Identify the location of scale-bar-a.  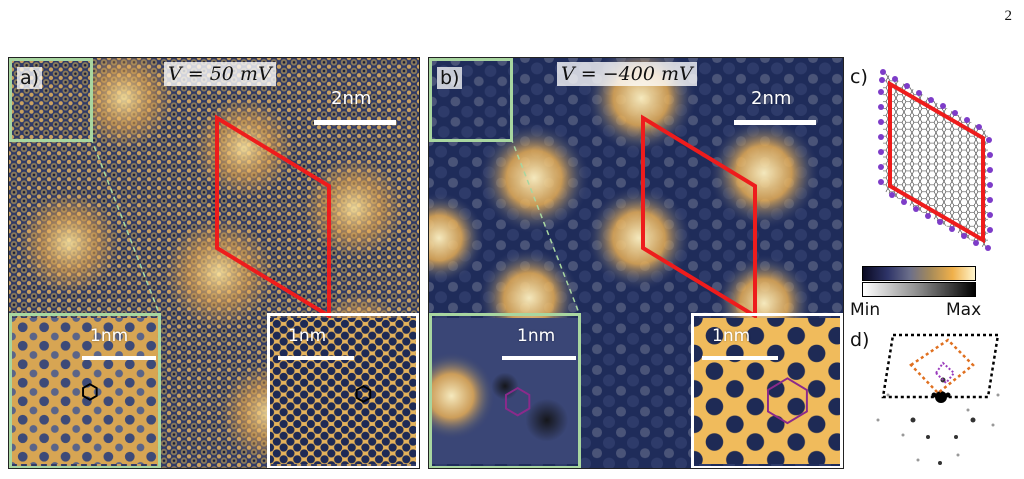
(355, 122).